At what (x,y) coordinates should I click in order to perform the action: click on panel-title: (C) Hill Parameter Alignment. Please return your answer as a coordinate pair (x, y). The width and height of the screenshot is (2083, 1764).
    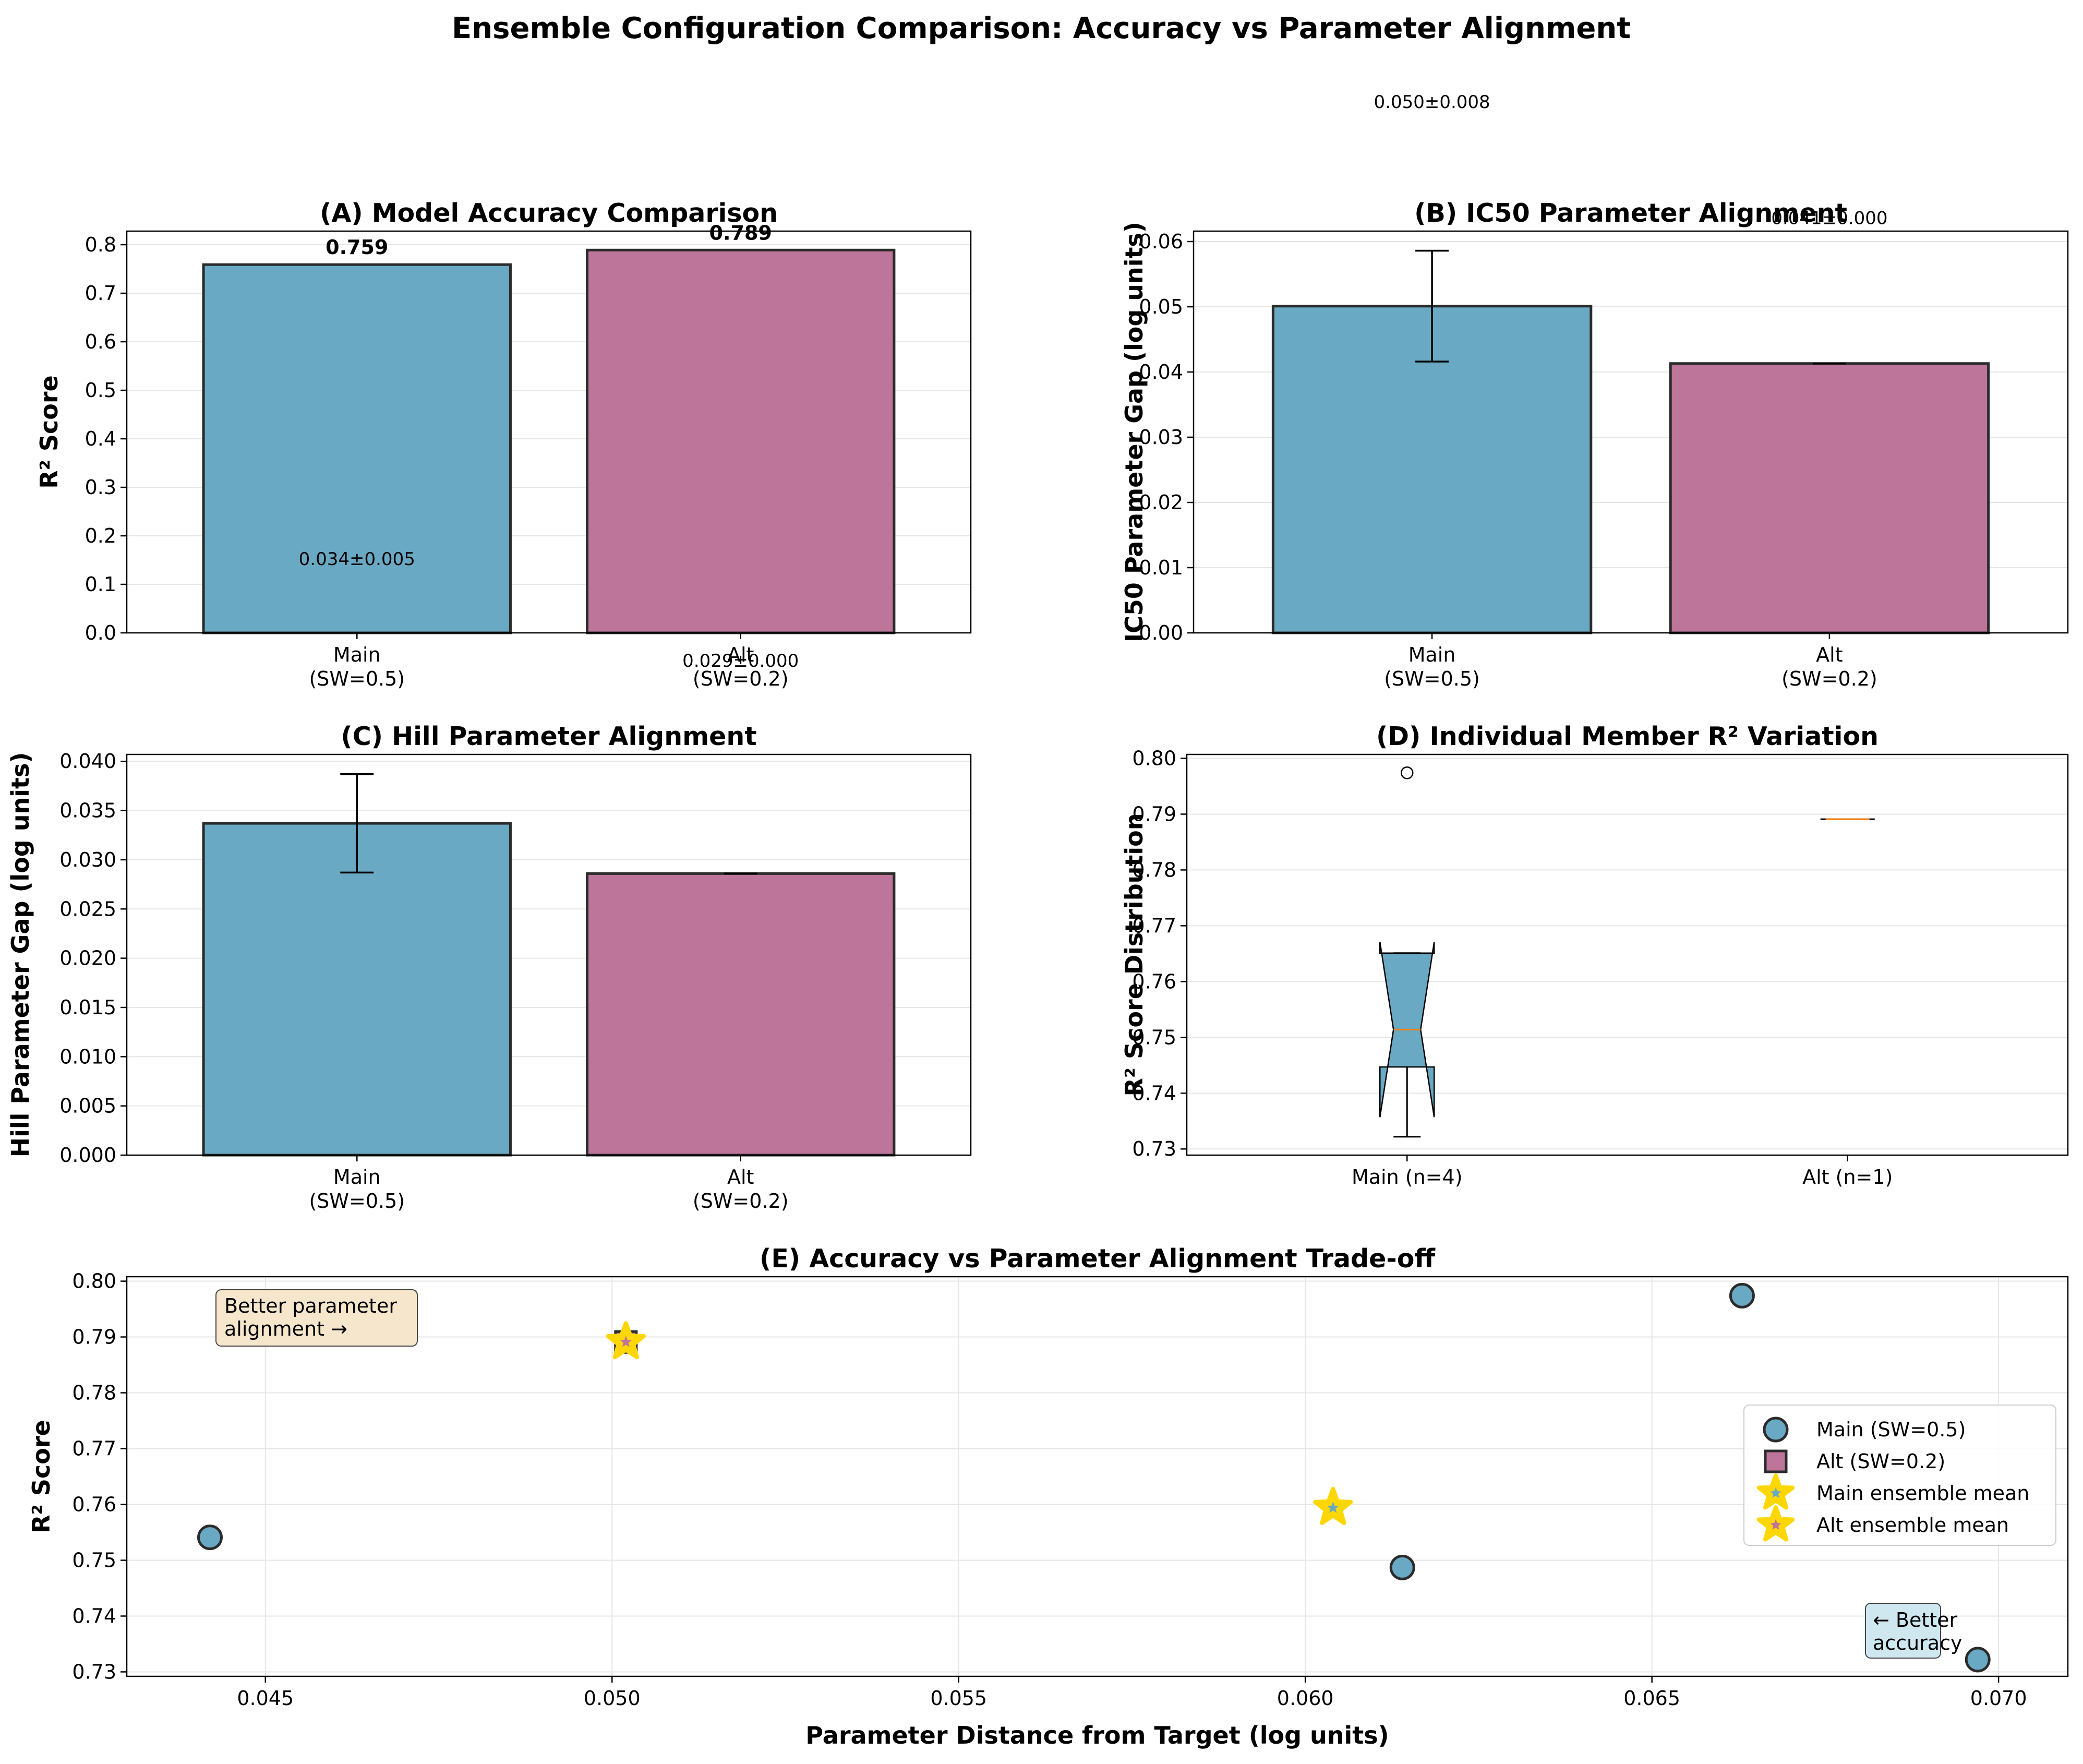
    Looking at the image, I should click on (549, 736).